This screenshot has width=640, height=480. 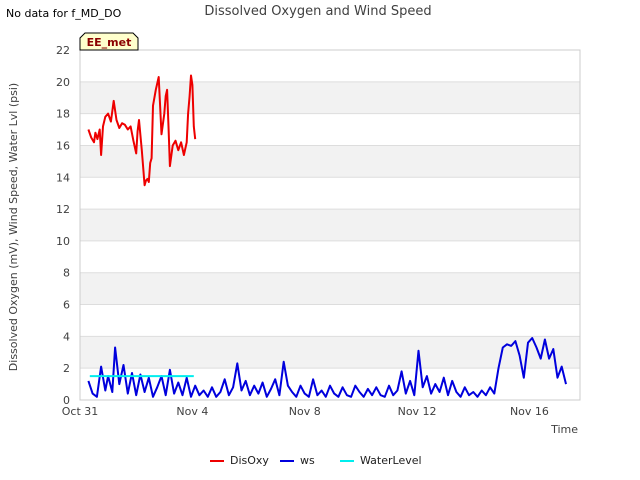 What do you see at coordinates (142, 130) in the screenshot?
I see `series-line-disoxy` at bounding box center [142, 130].